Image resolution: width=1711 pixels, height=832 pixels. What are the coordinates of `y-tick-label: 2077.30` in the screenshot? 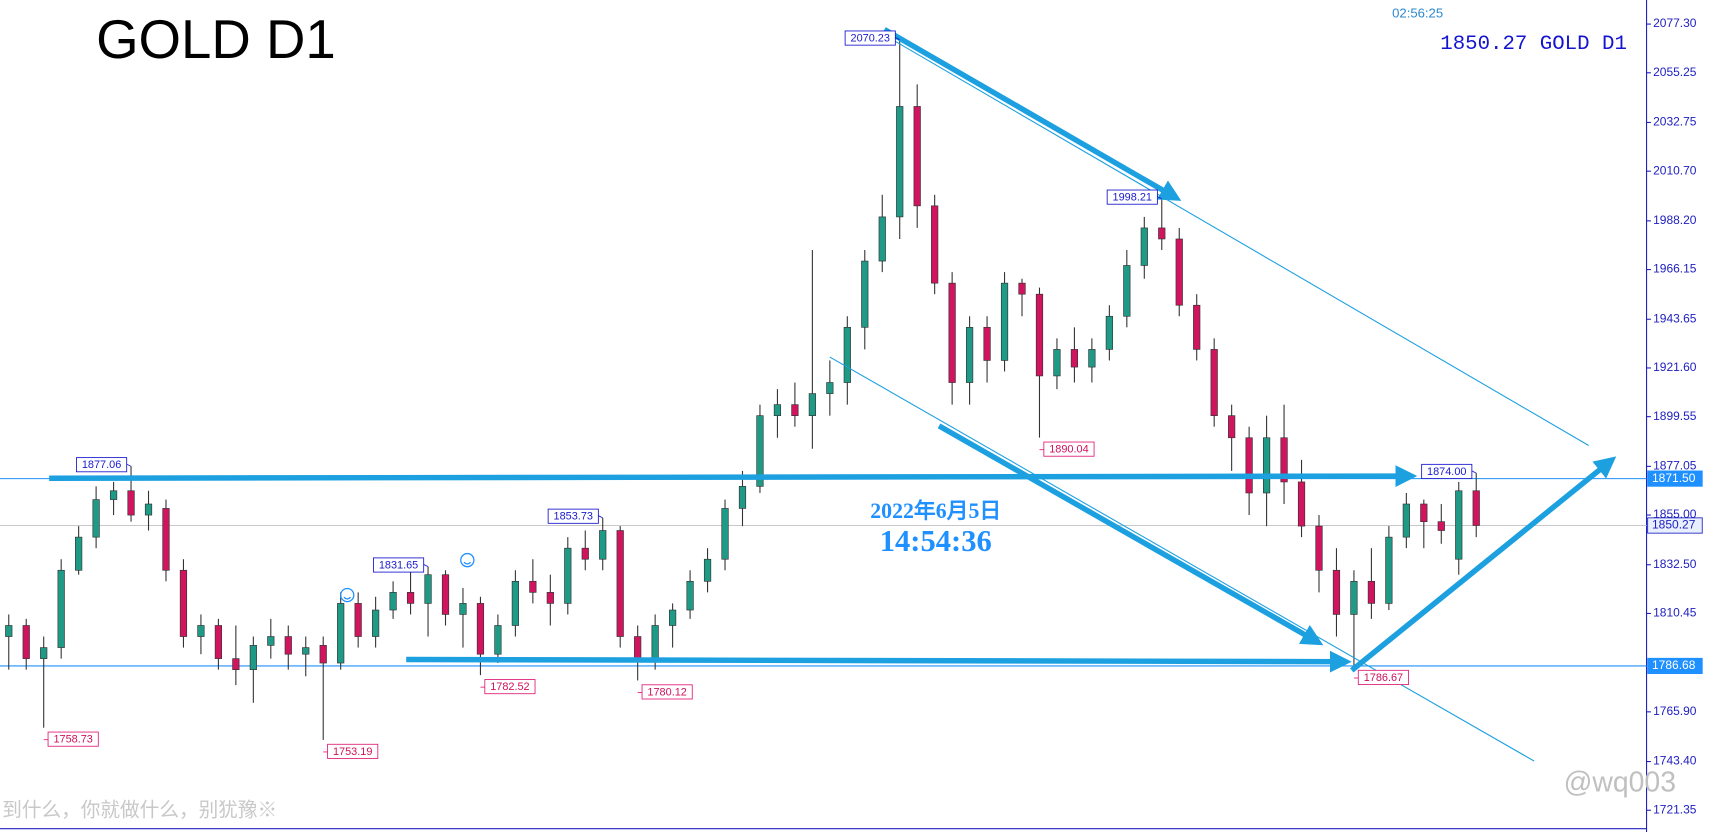 It's located at (1675, 23).